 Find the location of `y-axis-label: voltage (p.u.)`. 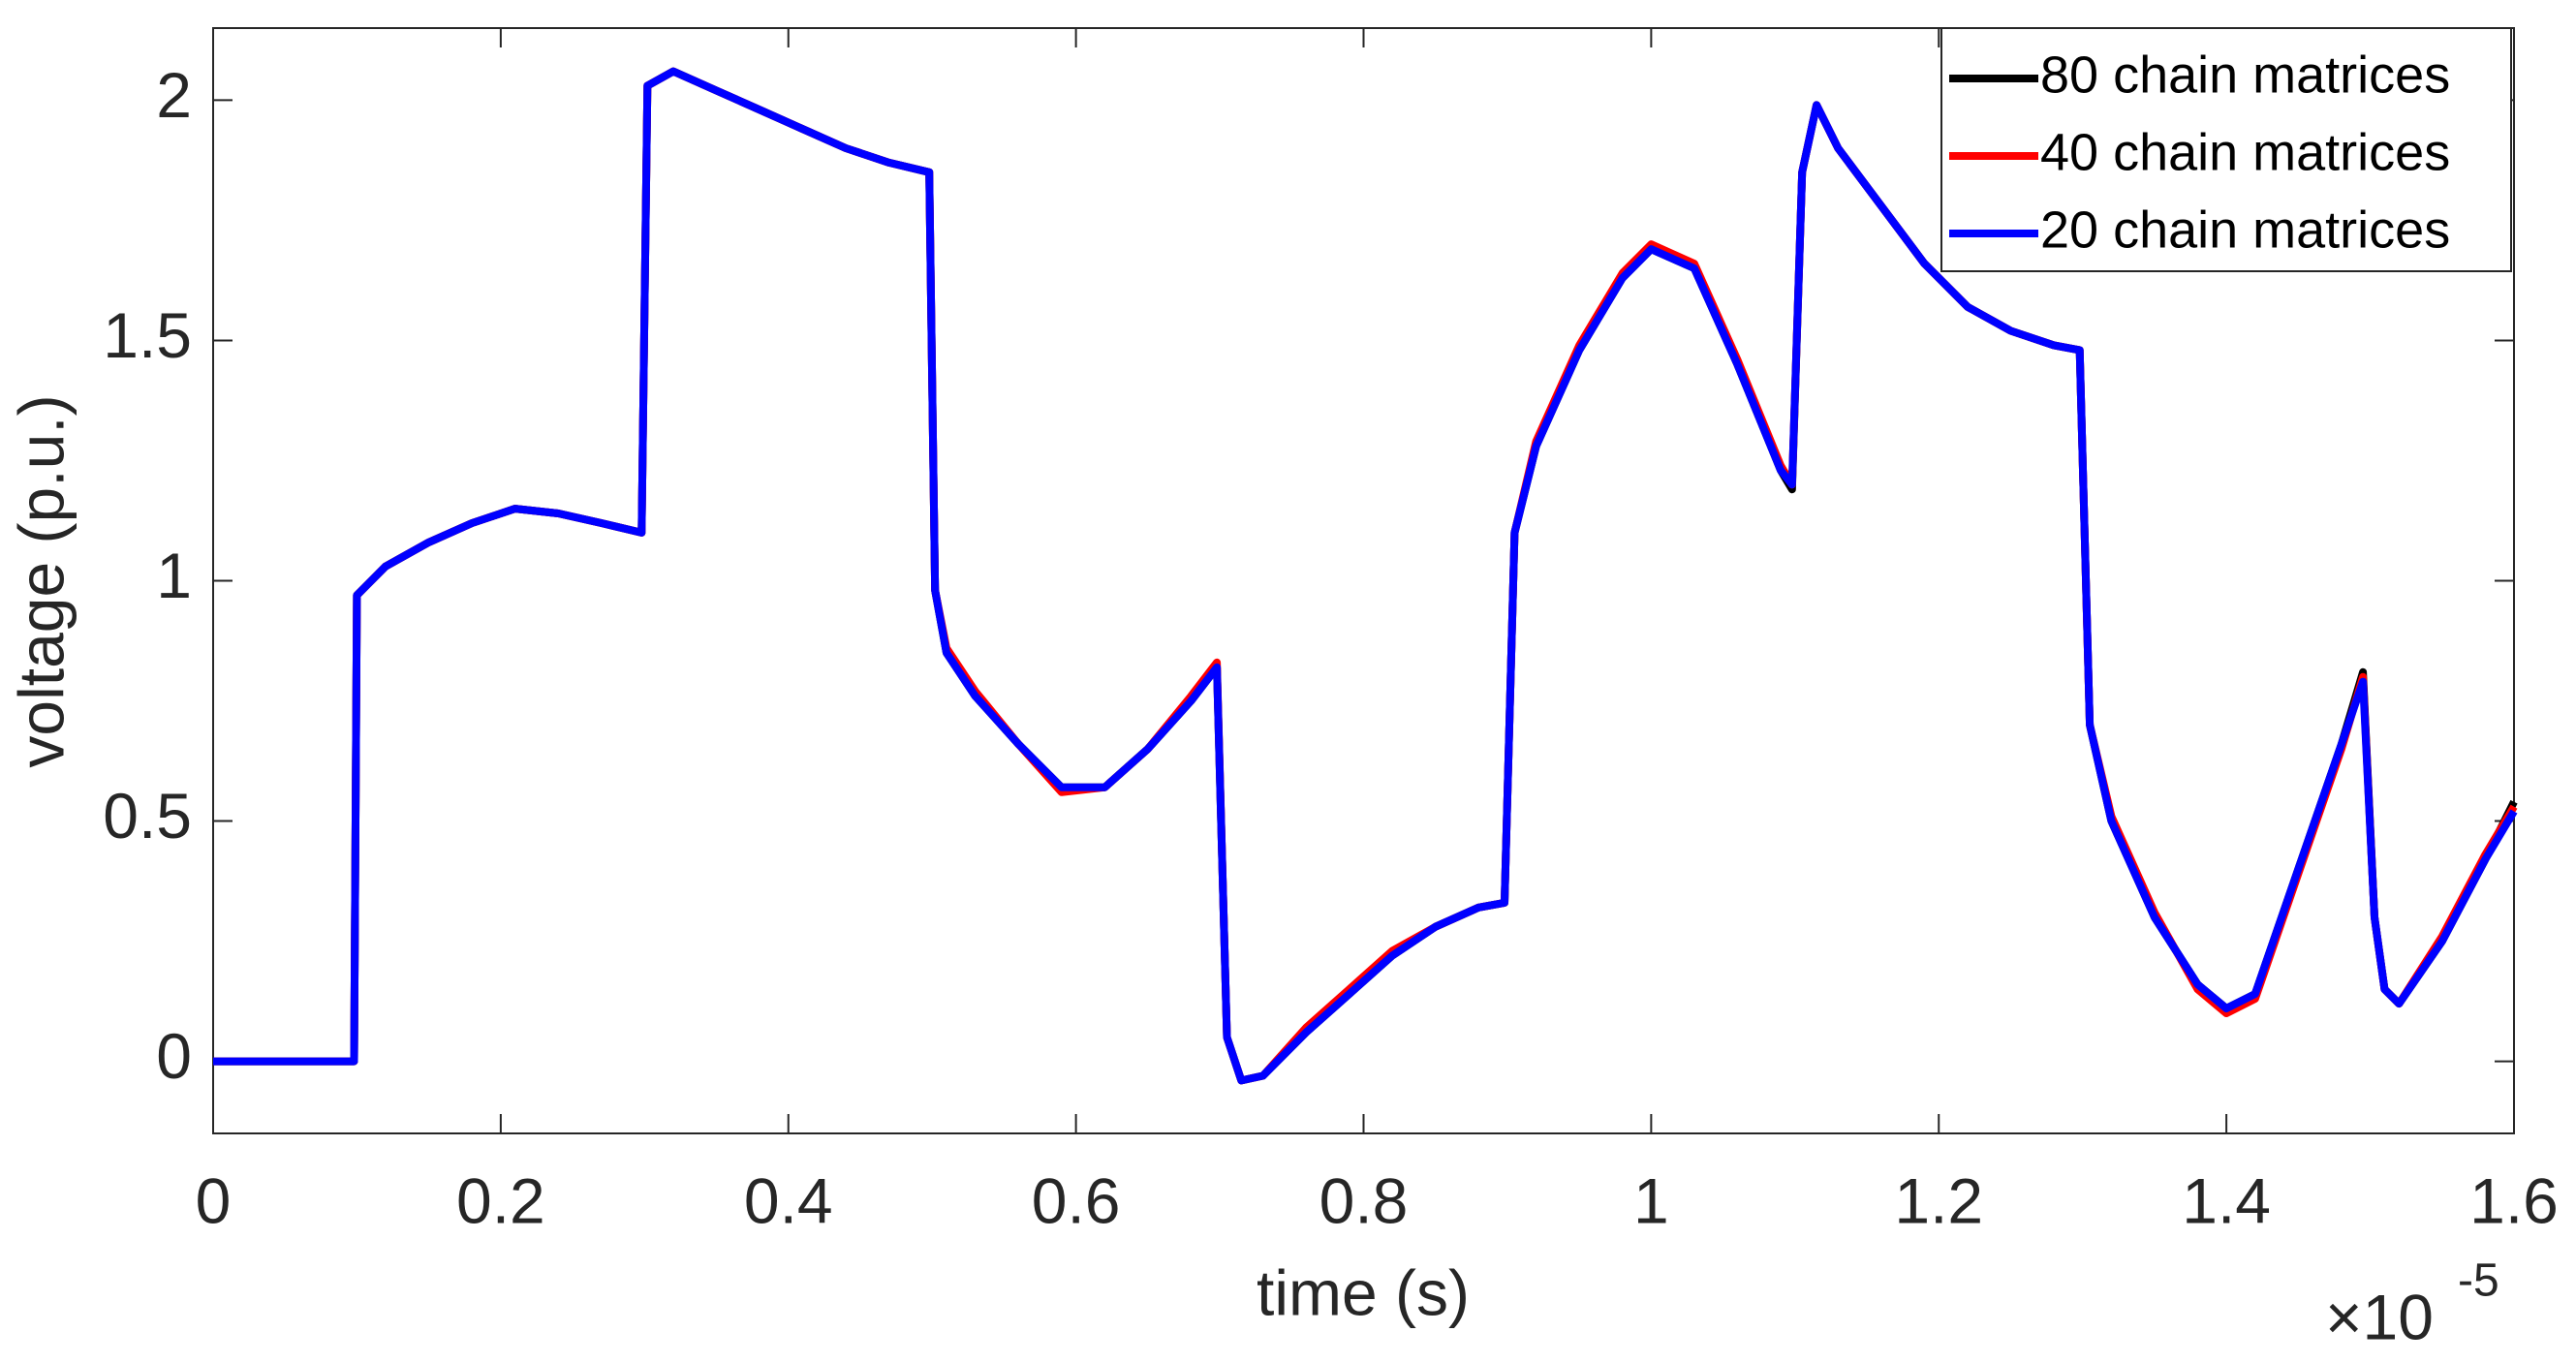

y-axis-label: voltage (p.u.) is located at coordinates (41, 580).